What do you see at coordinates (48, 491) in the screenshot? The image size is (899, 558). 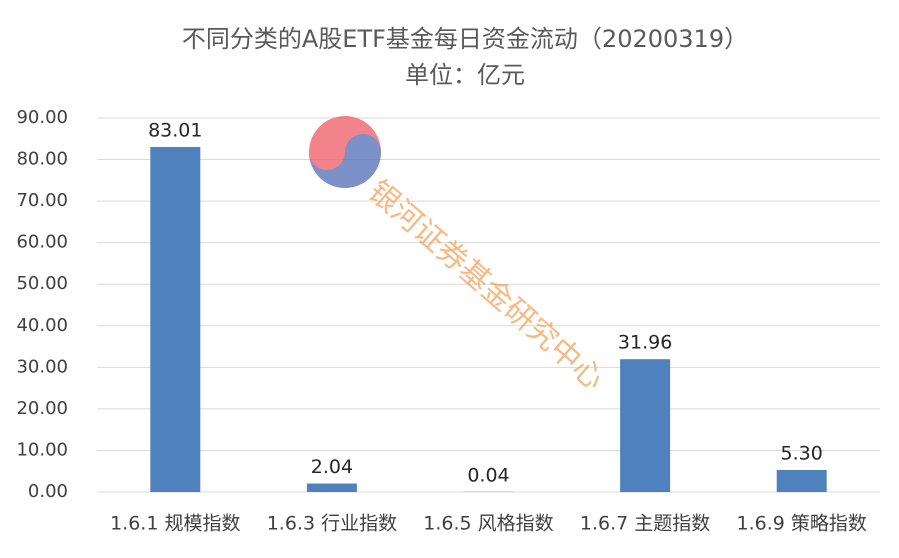 I see `y-tick-label: 0.00` at bounding box center [48, 491].